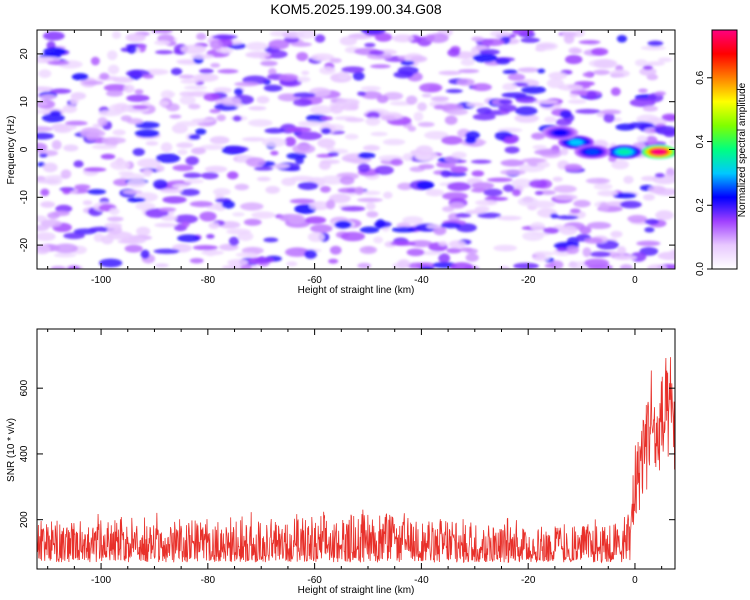 The width and height of the screenshot is (750, 600). Describe the element at coordinates (635, 580) in the screenshot. I see `snr-x-tick-label: 0` at that location.